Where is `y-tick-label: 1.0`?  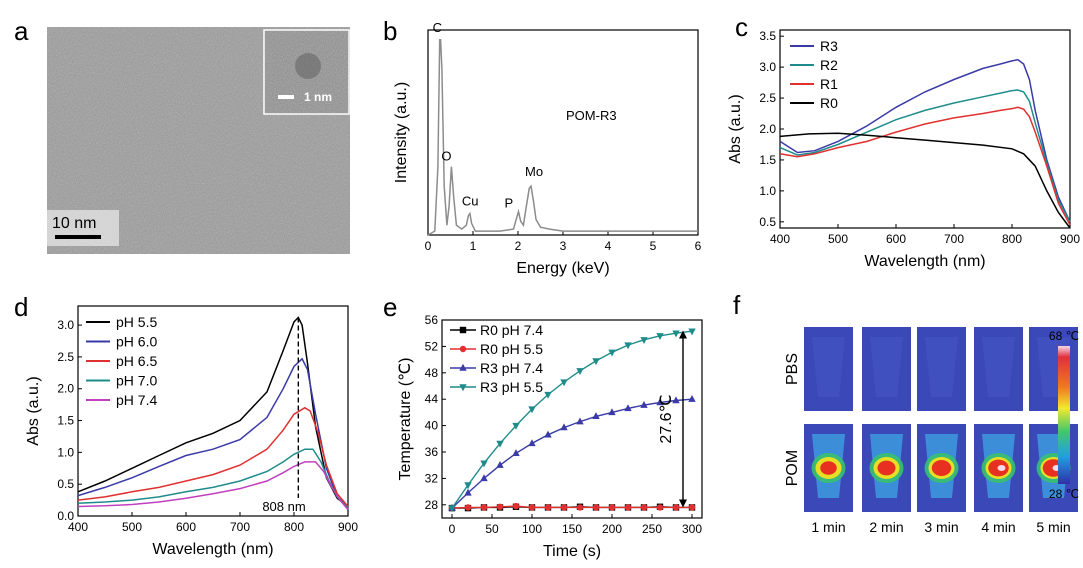
y-tick-label: 1.0 is located at coordinates (767, 191).